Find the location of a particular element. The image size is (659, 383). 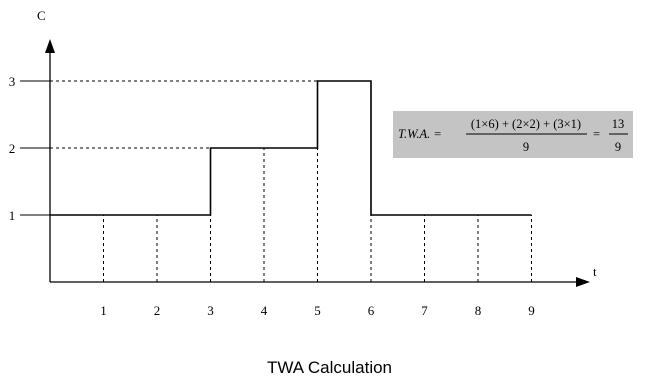

x-axis-arrow is located at coordinates (583, 282).